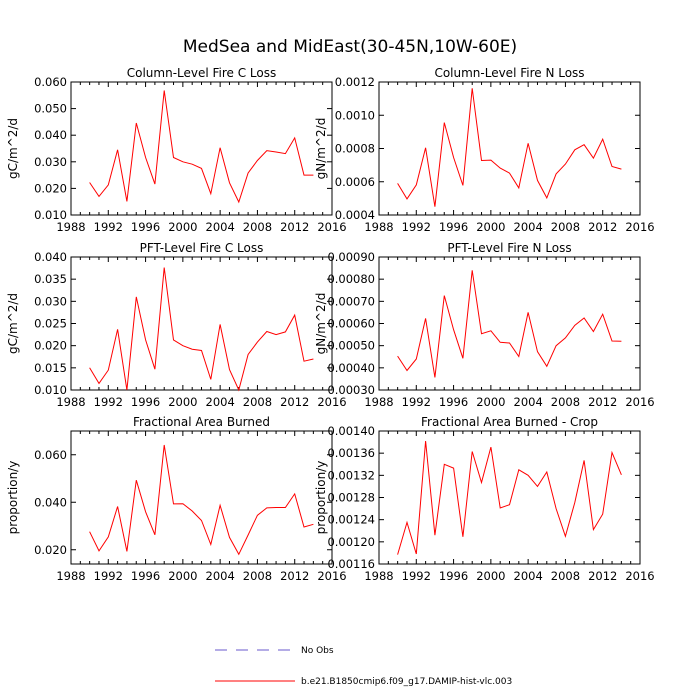 The image size is (700, 700). What do you see at coordinates (50, 324) in the screenshot?
I see `y-tick-label: 0.025` at bounding box center [50, 324].